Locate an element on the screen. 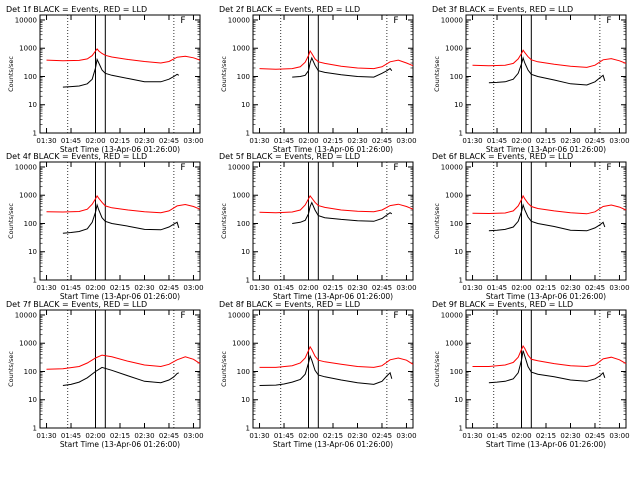 This screenshot has width=640, height=480. panel-title: Det 1f BLACK = Events, RED = LLD is located at coordinates (76, 9).